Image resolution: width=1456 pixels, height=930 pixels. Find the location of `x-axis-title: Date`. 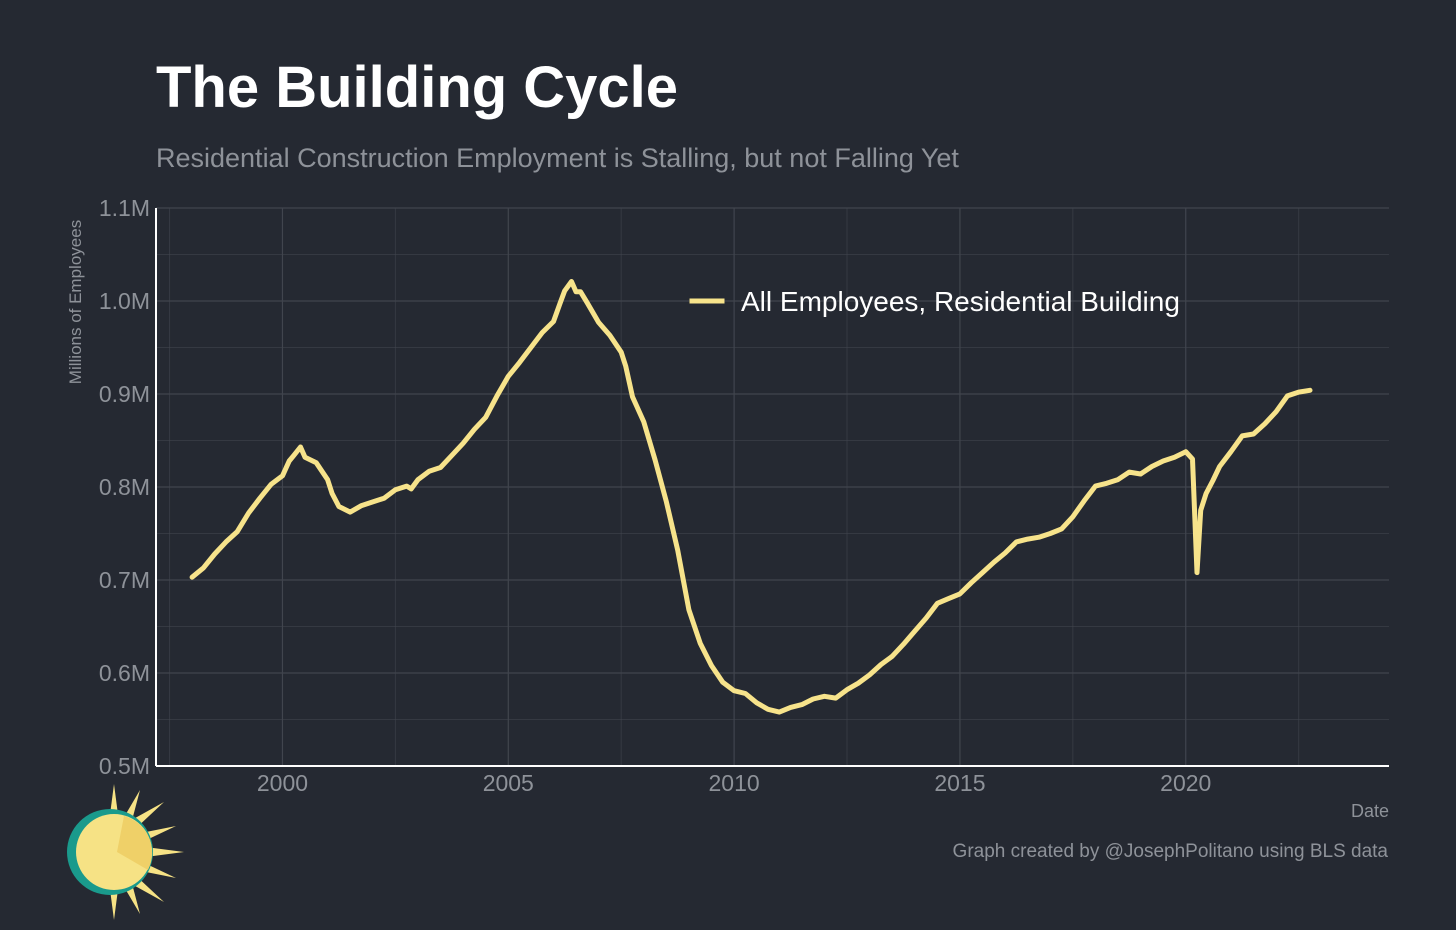

x-axis-title: Date is located at coordinates (1370, 811).